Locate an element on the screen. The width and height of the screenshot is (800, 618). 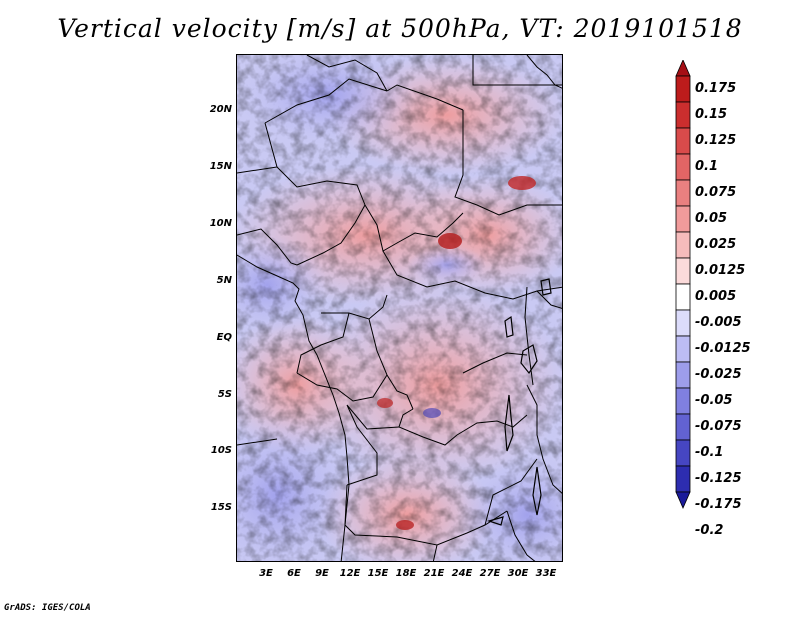
colorbar-label: 0.175 is located at coordinates (716, 88).